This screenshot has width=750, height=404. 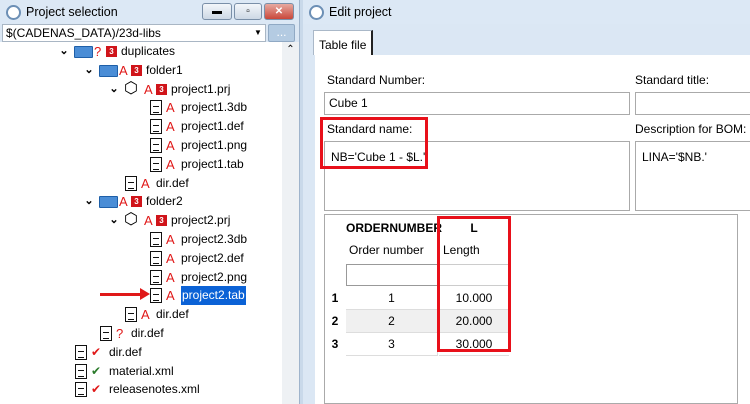 What do you see at coordinates (258, 32) in the screenshot?
I see `dropdown-arrow-icon: ▼` at bounding box center [258, 32].